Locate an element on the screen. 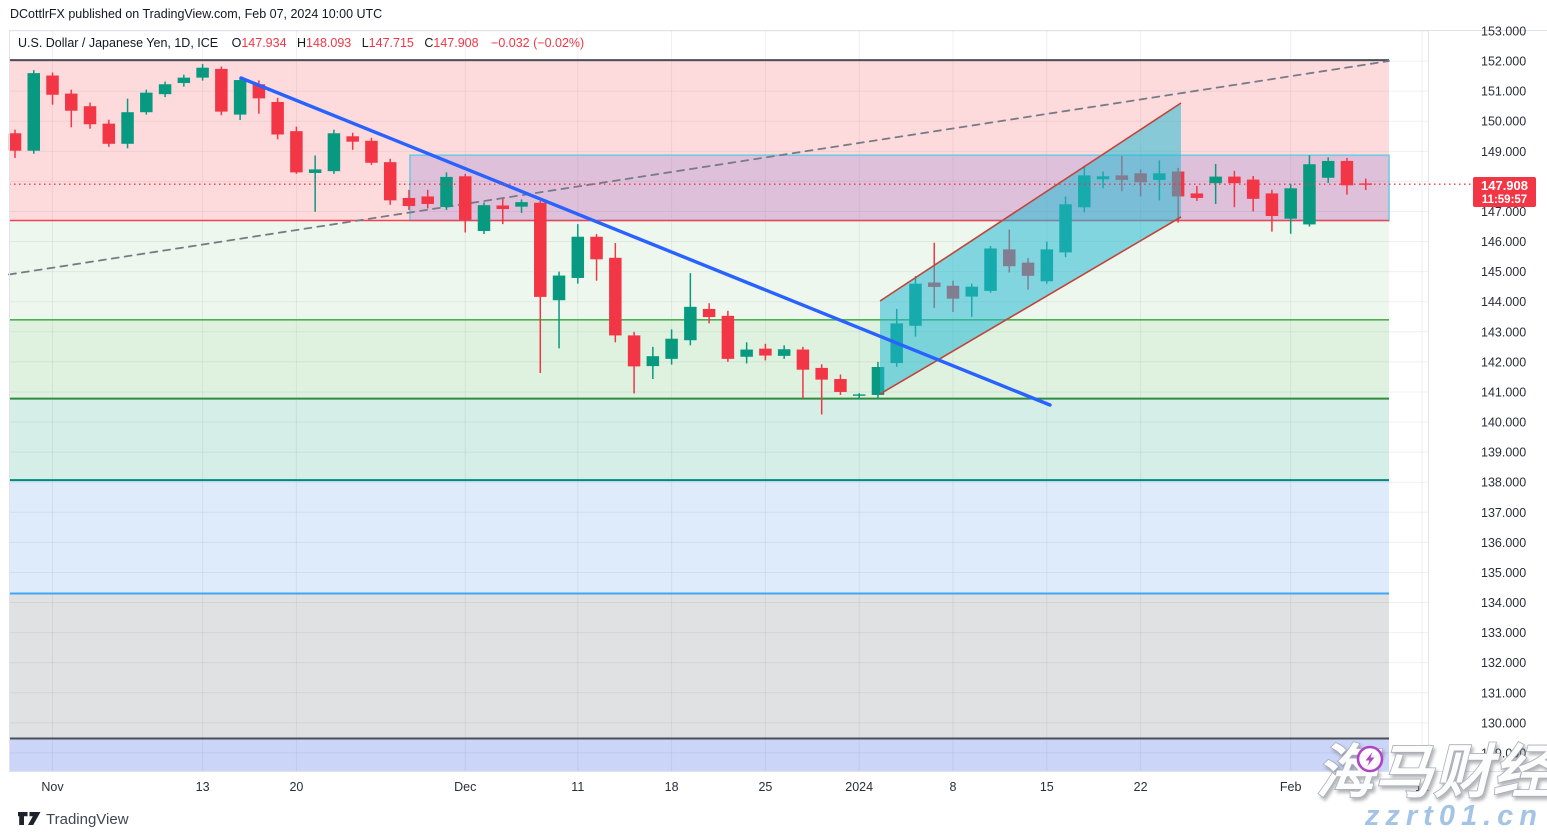 Image resolution: width=1547 pixels, height=836 pixels. time-axis is located at coordinates (718, 787).